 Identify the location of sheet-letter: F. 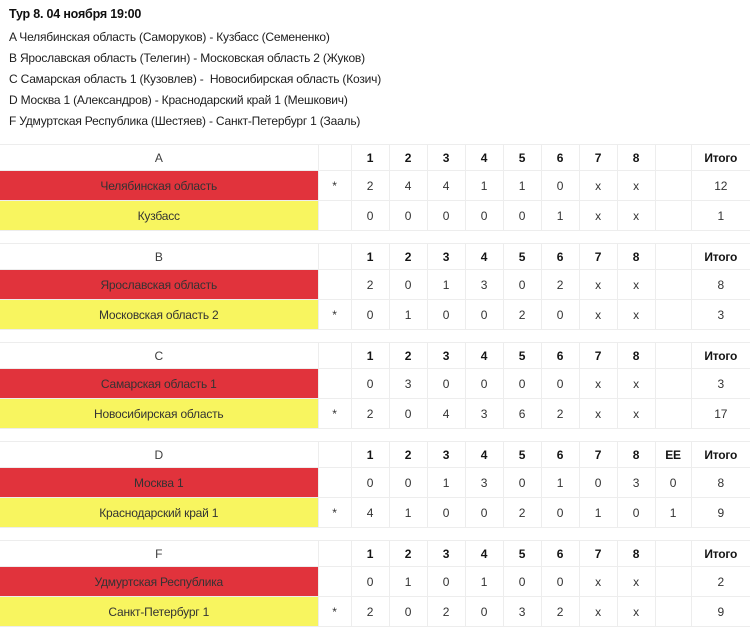
(159, 553).